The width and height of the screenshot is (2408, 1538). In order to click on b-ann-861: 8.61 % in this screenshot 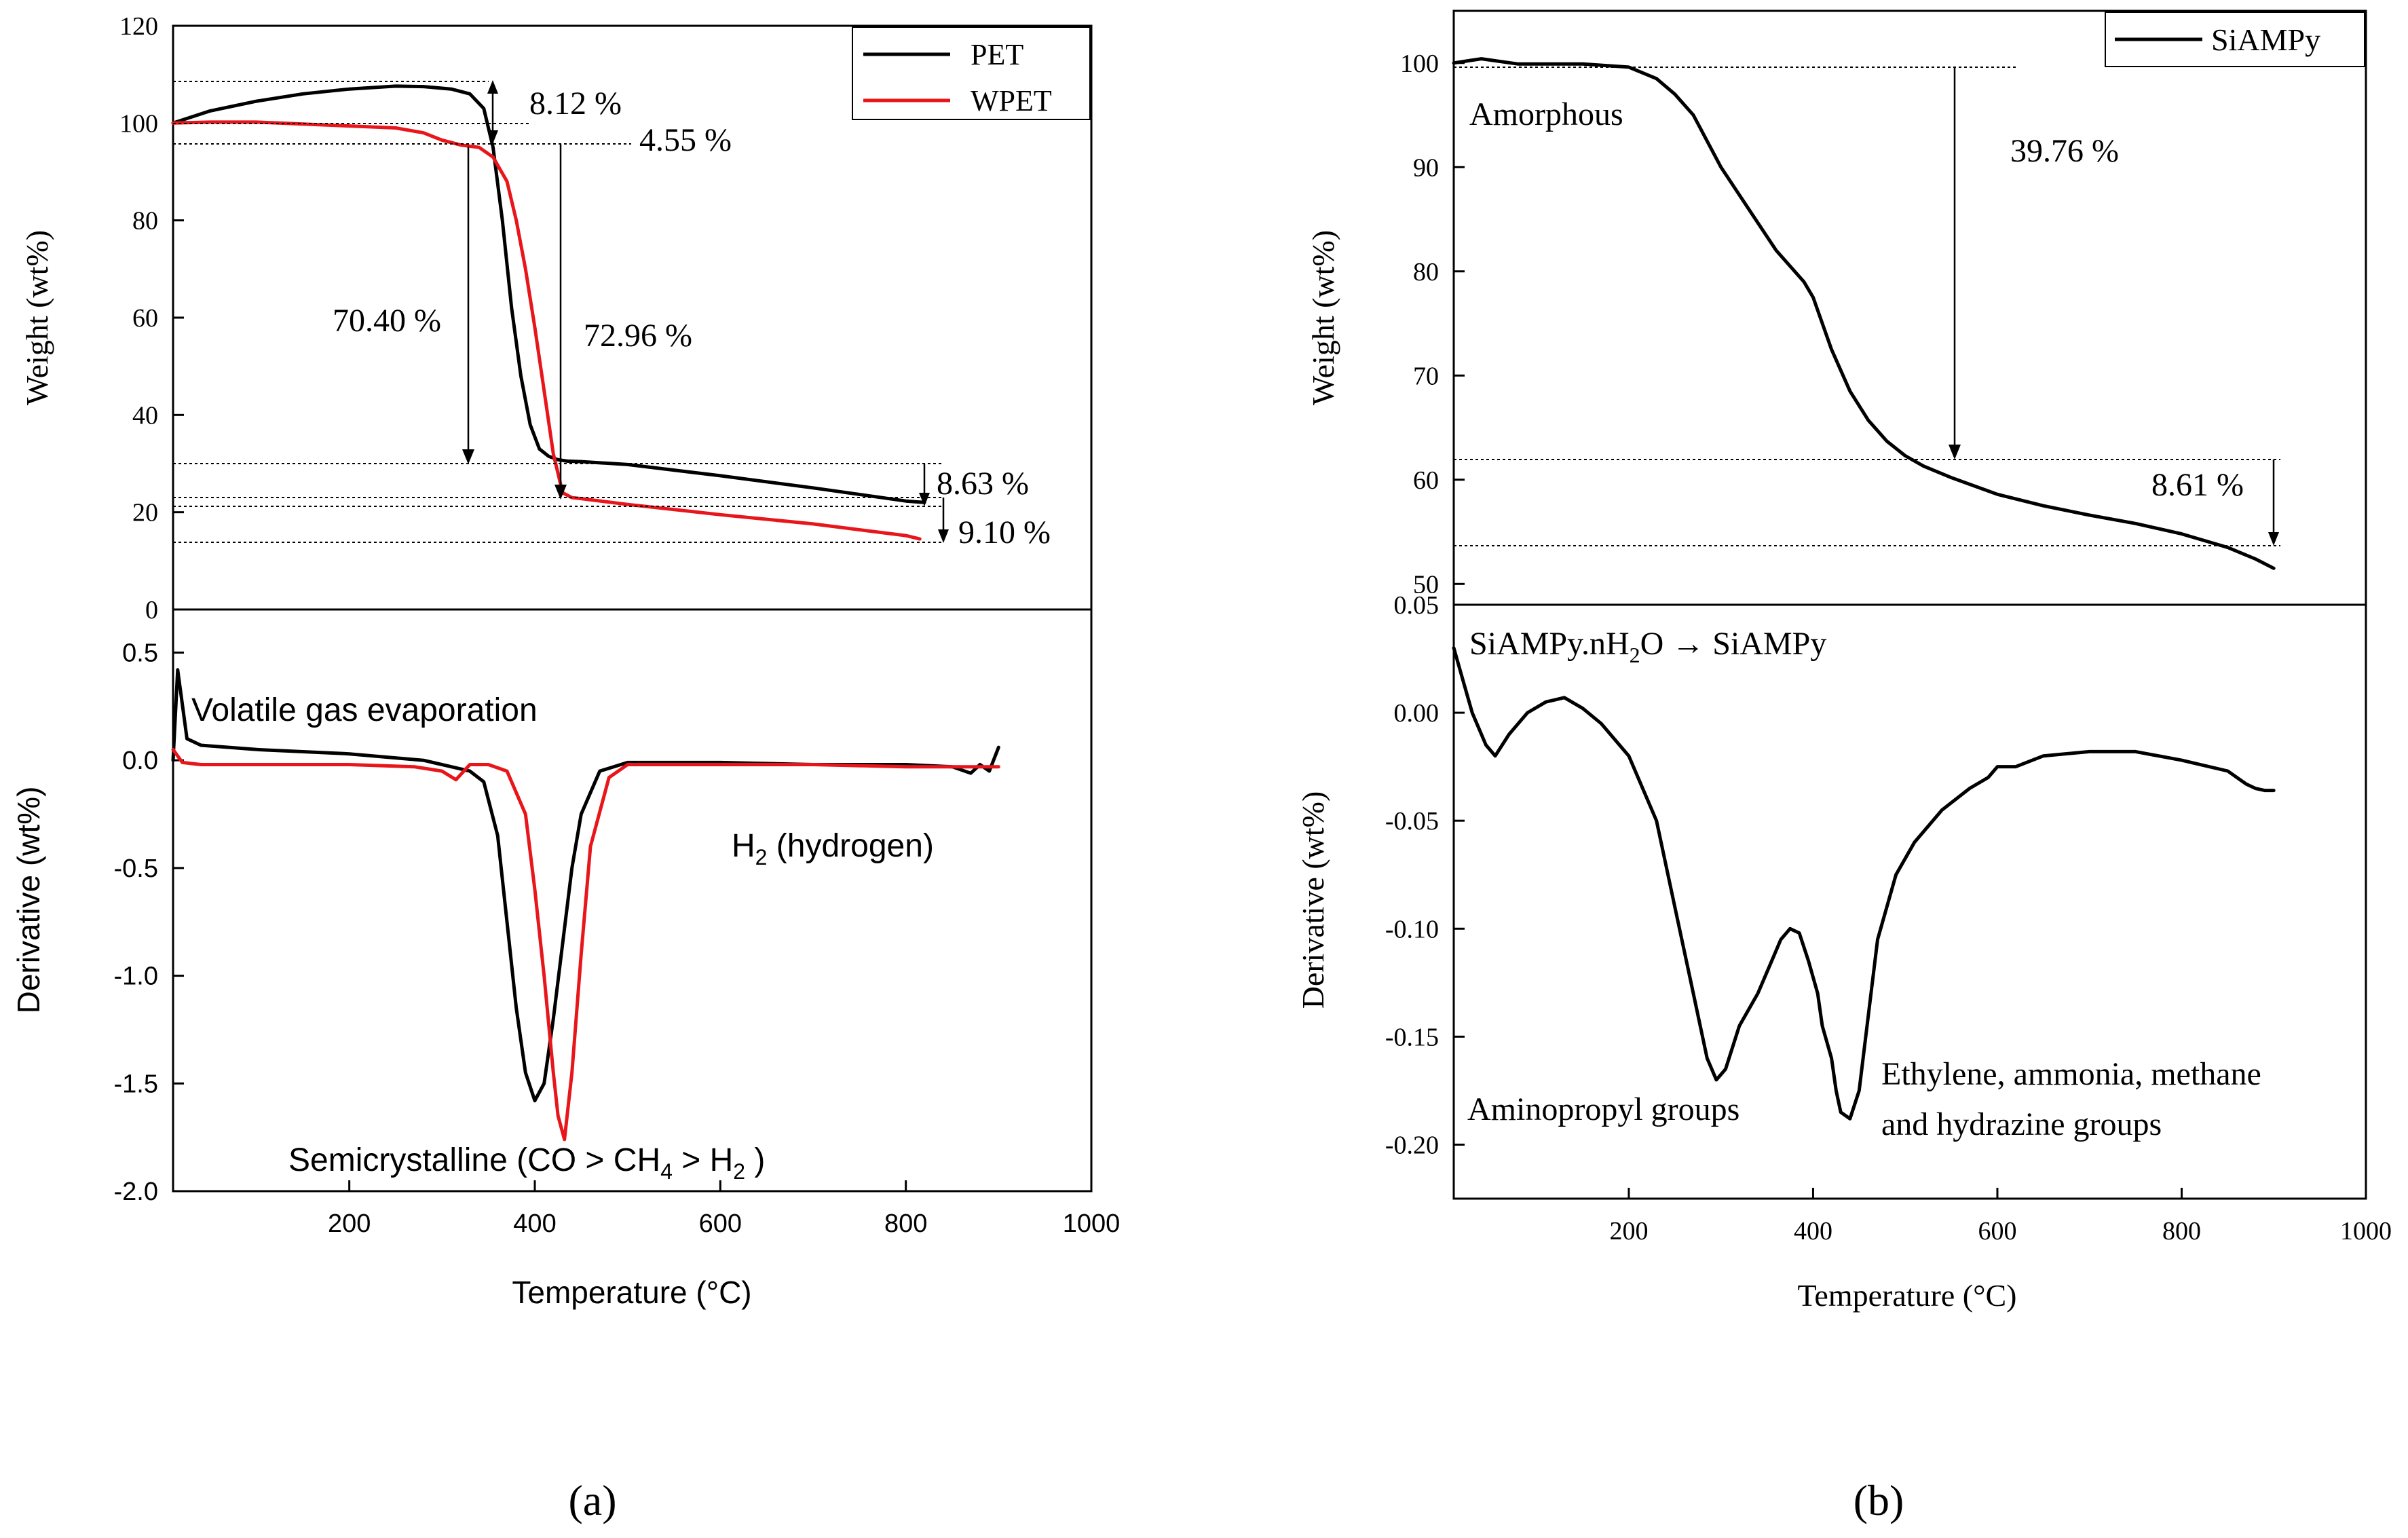, I will do `click(2197, 485)`.